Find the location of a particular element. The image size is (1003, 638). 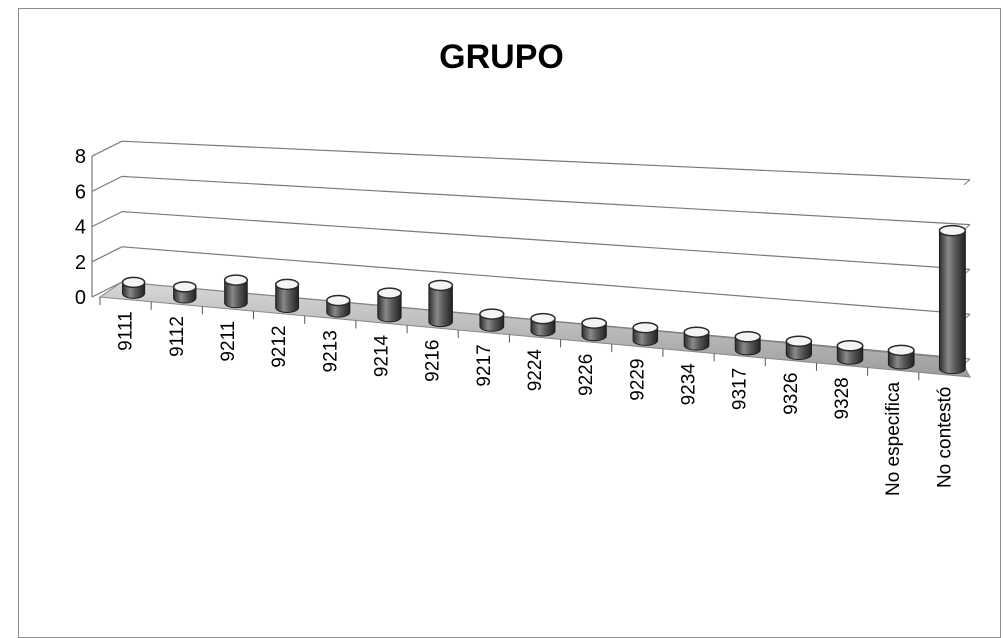

y-tick-label: 2 is located at coordinates (80, 263).